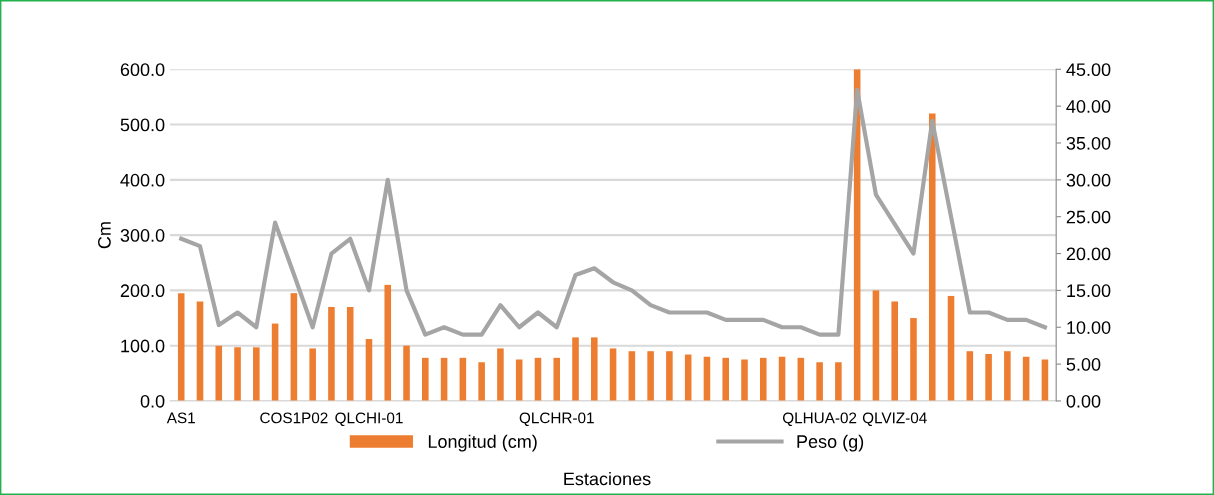 The width and height of the screenshot is (1214, 495). What do you see at coordinates (482, 443) in the screenshot?
I see `legend-label: Longitud (cm)` at bounding box center [482, 443].